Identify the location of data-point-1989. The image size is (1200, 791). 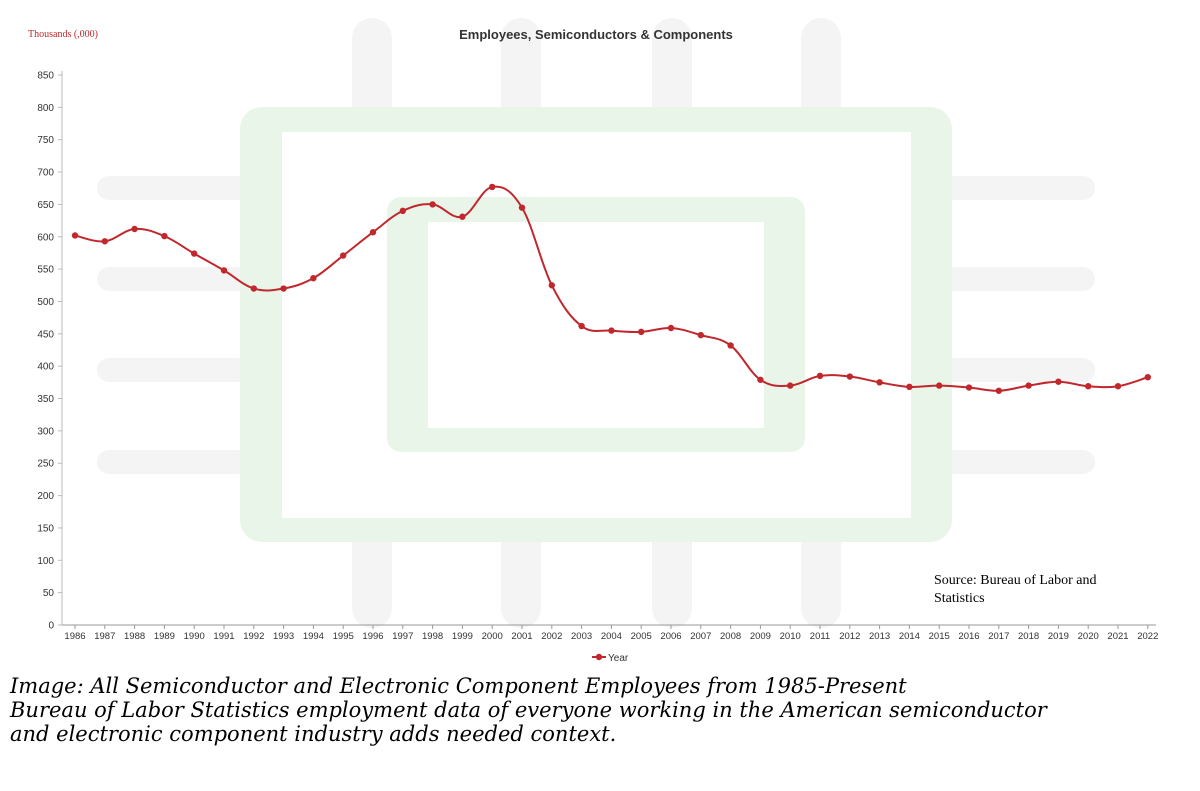
(164, 236).